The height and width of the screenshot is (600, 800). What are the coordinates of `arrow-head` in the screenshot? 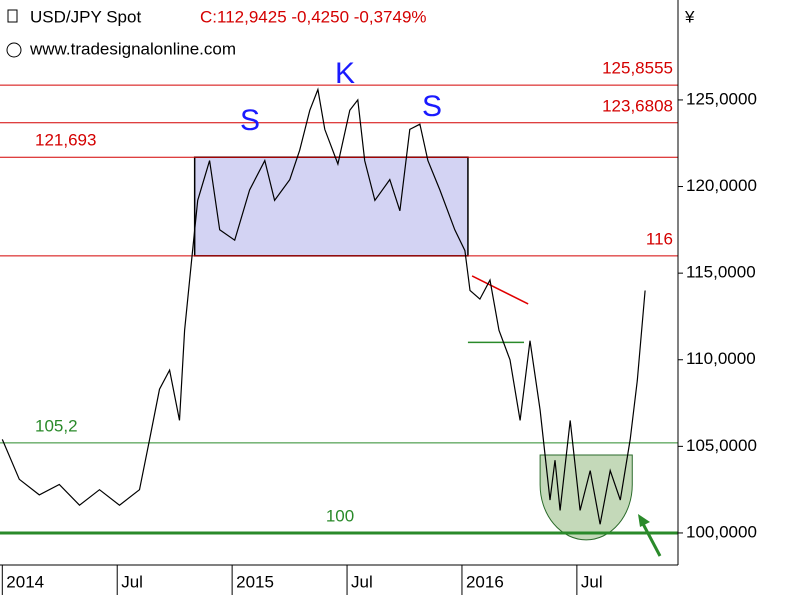 It's located at (644, 520).